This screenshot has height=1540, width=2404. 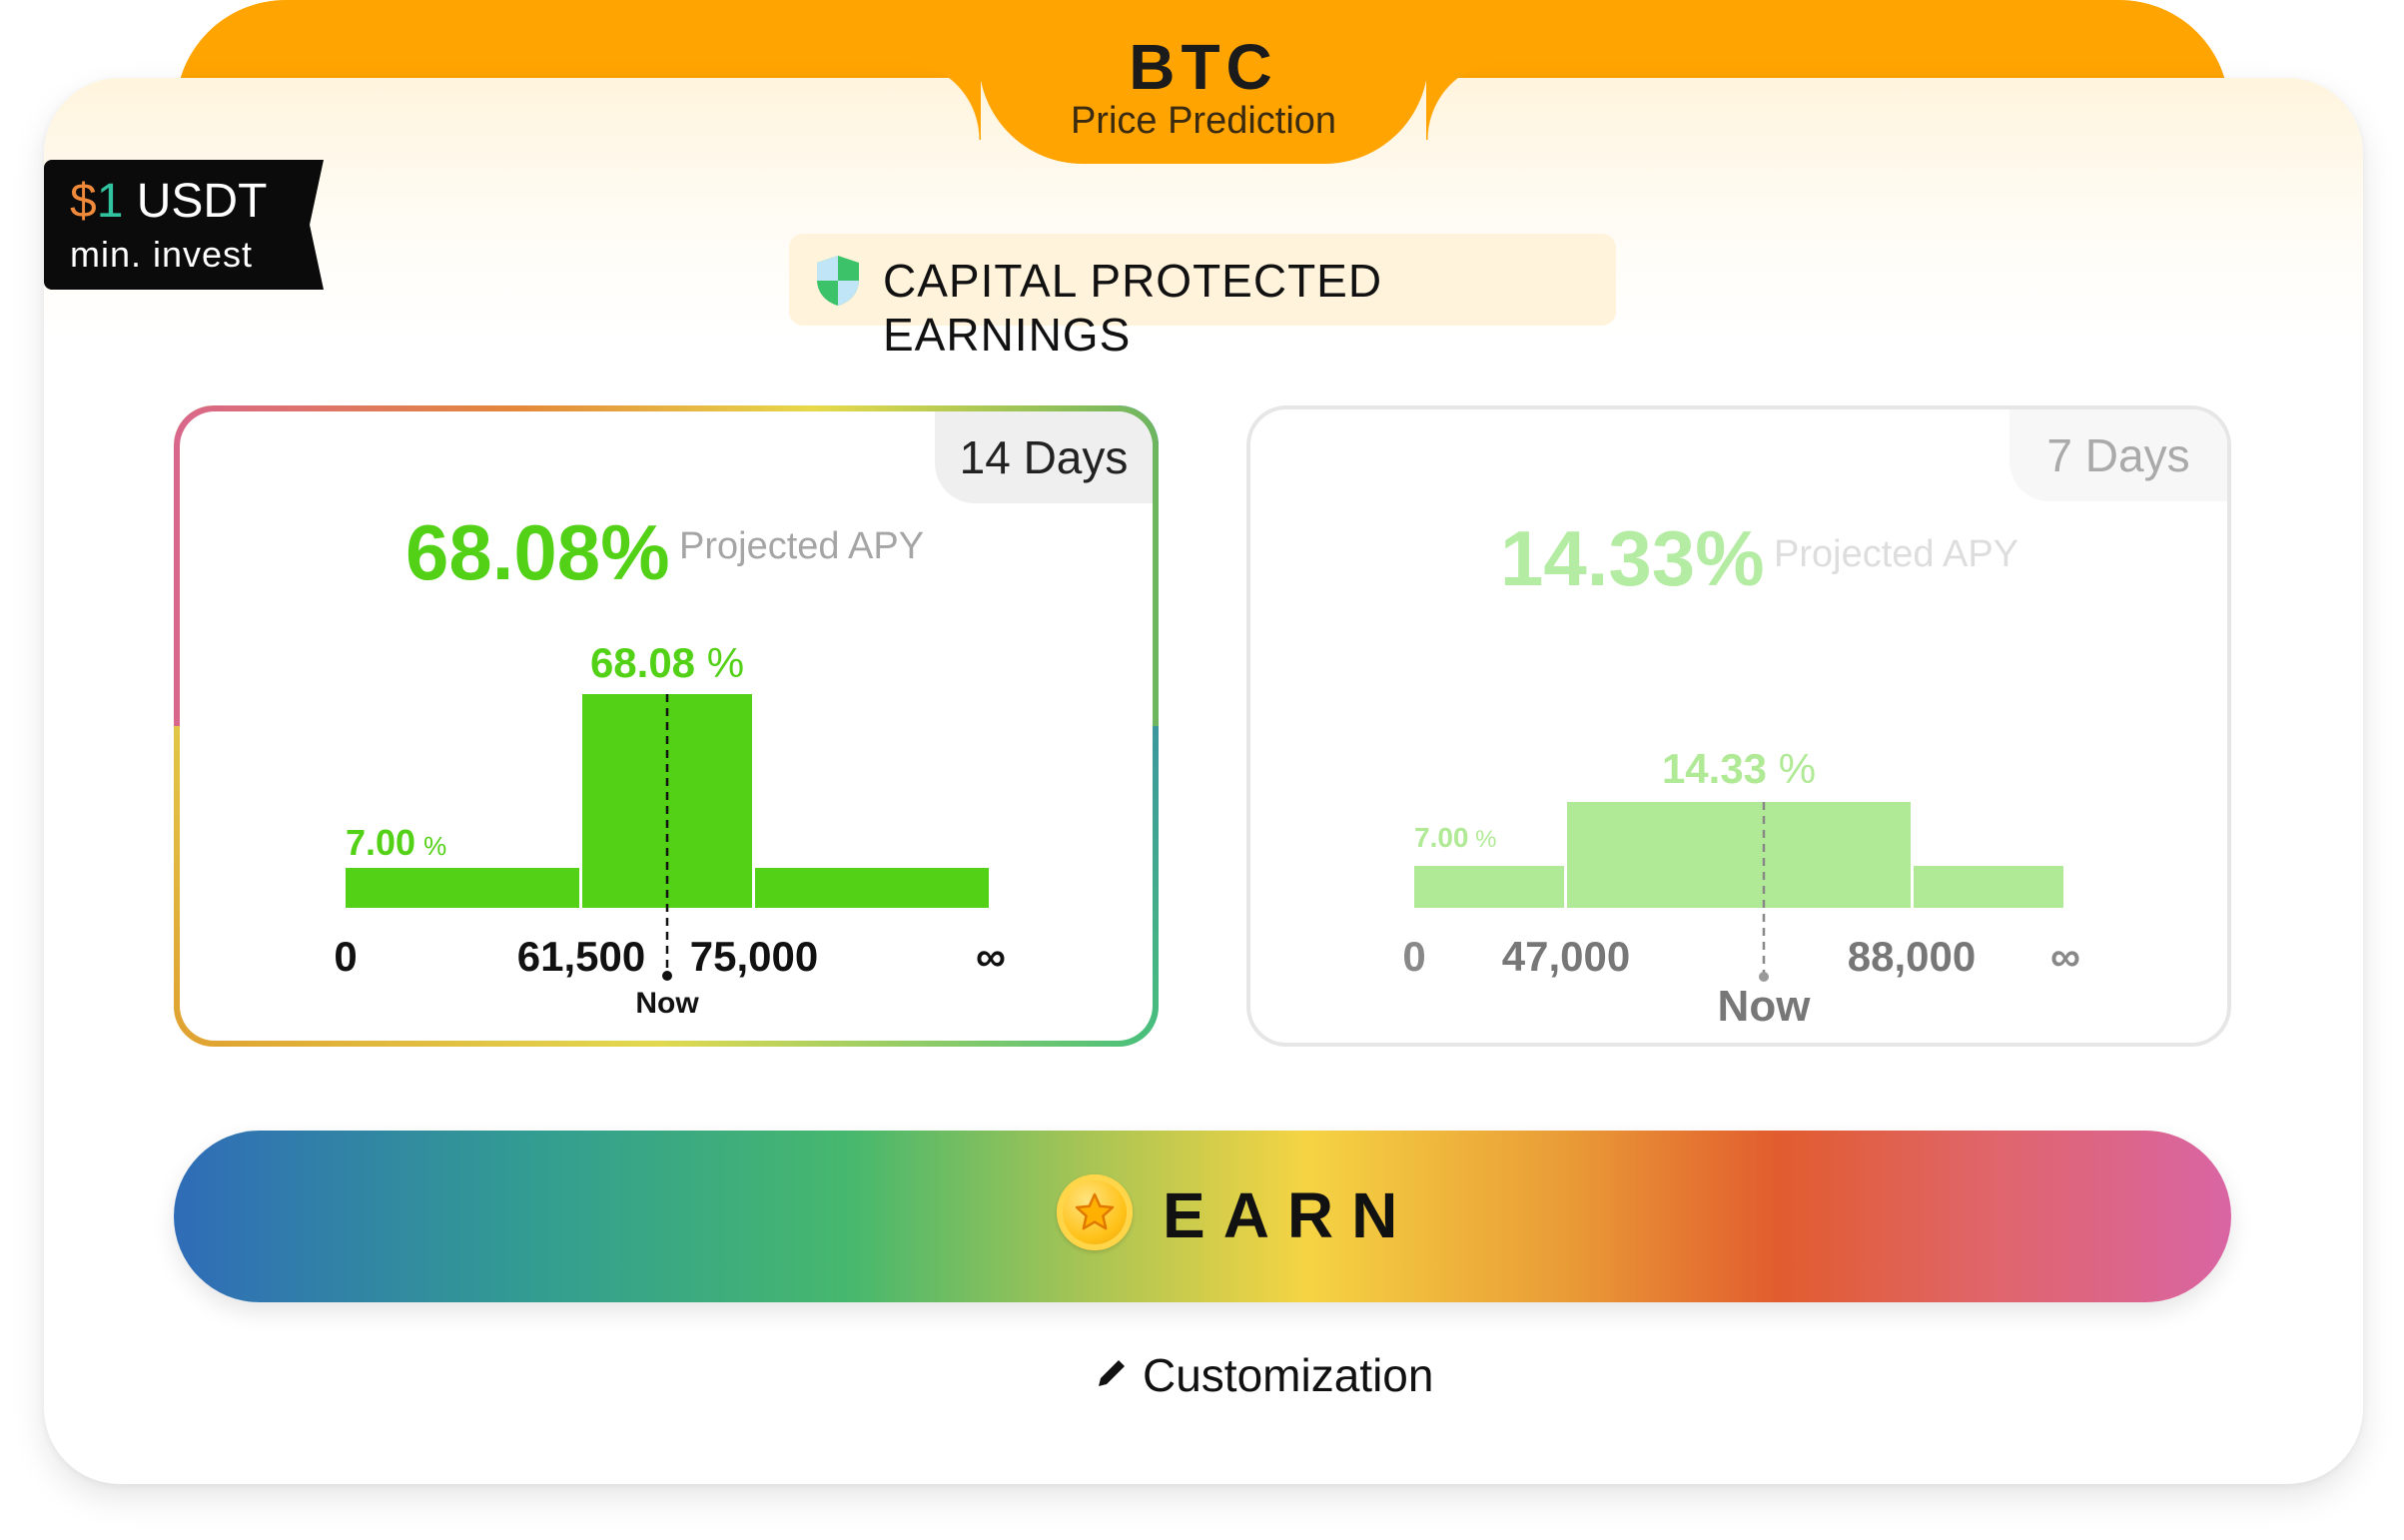 What do you see at coordinates (1203, 67) in the screenshot?
I see `asset-name: BTC` at bounding box center [1203, 67].